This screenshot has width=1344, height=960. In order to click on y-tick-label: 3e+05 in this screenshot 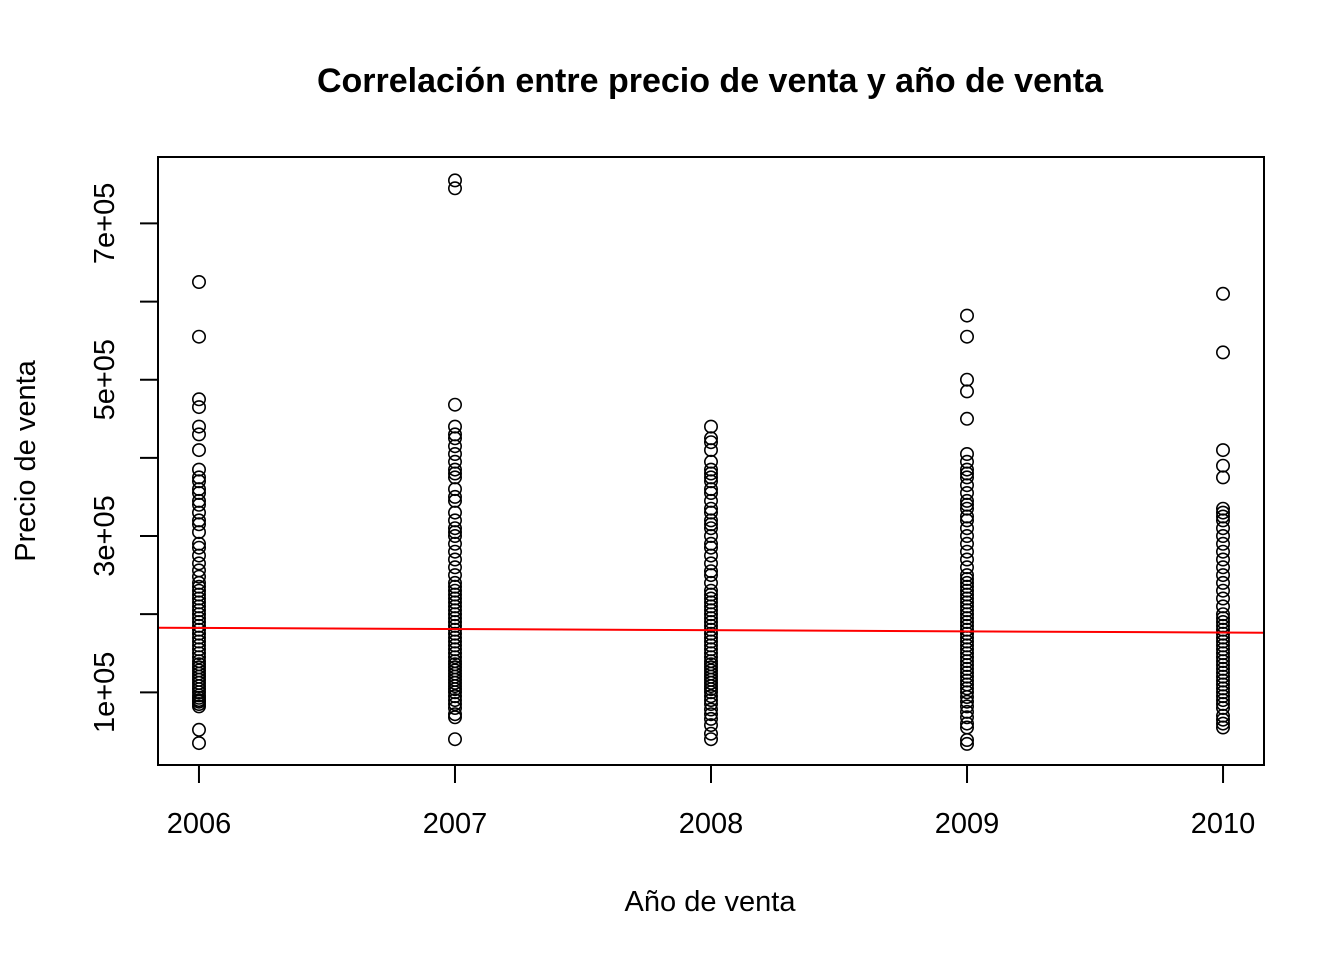, I will do `click(105, 535)`.